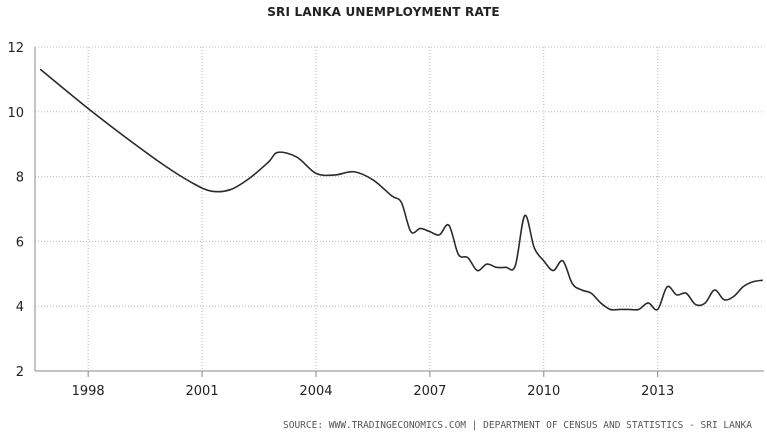 The image size is (767, 435). Describe the element at coordinates (657, 391) in the screenshot. I see `x-tick-label: 2013` at that location.